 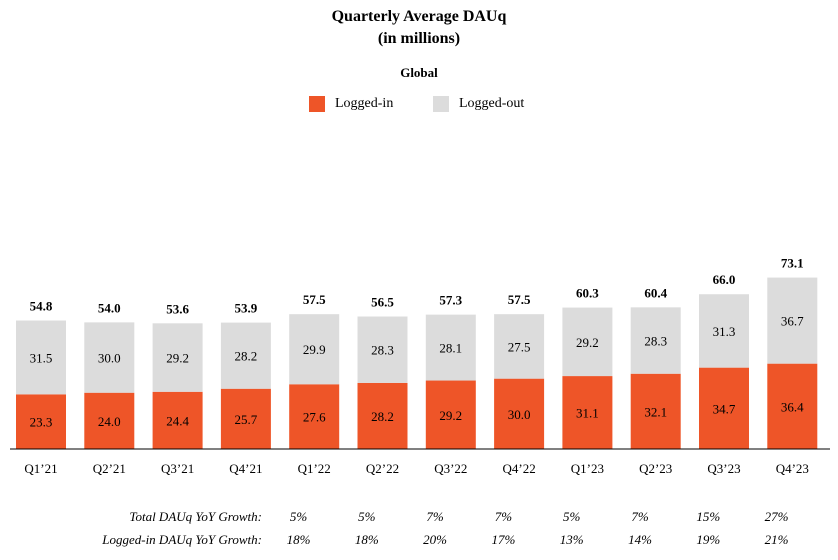 What do you see at coordinates (246, 308) in the screenshot?
I see `data-label-total: 53.9` at bounding box center [246, 308].